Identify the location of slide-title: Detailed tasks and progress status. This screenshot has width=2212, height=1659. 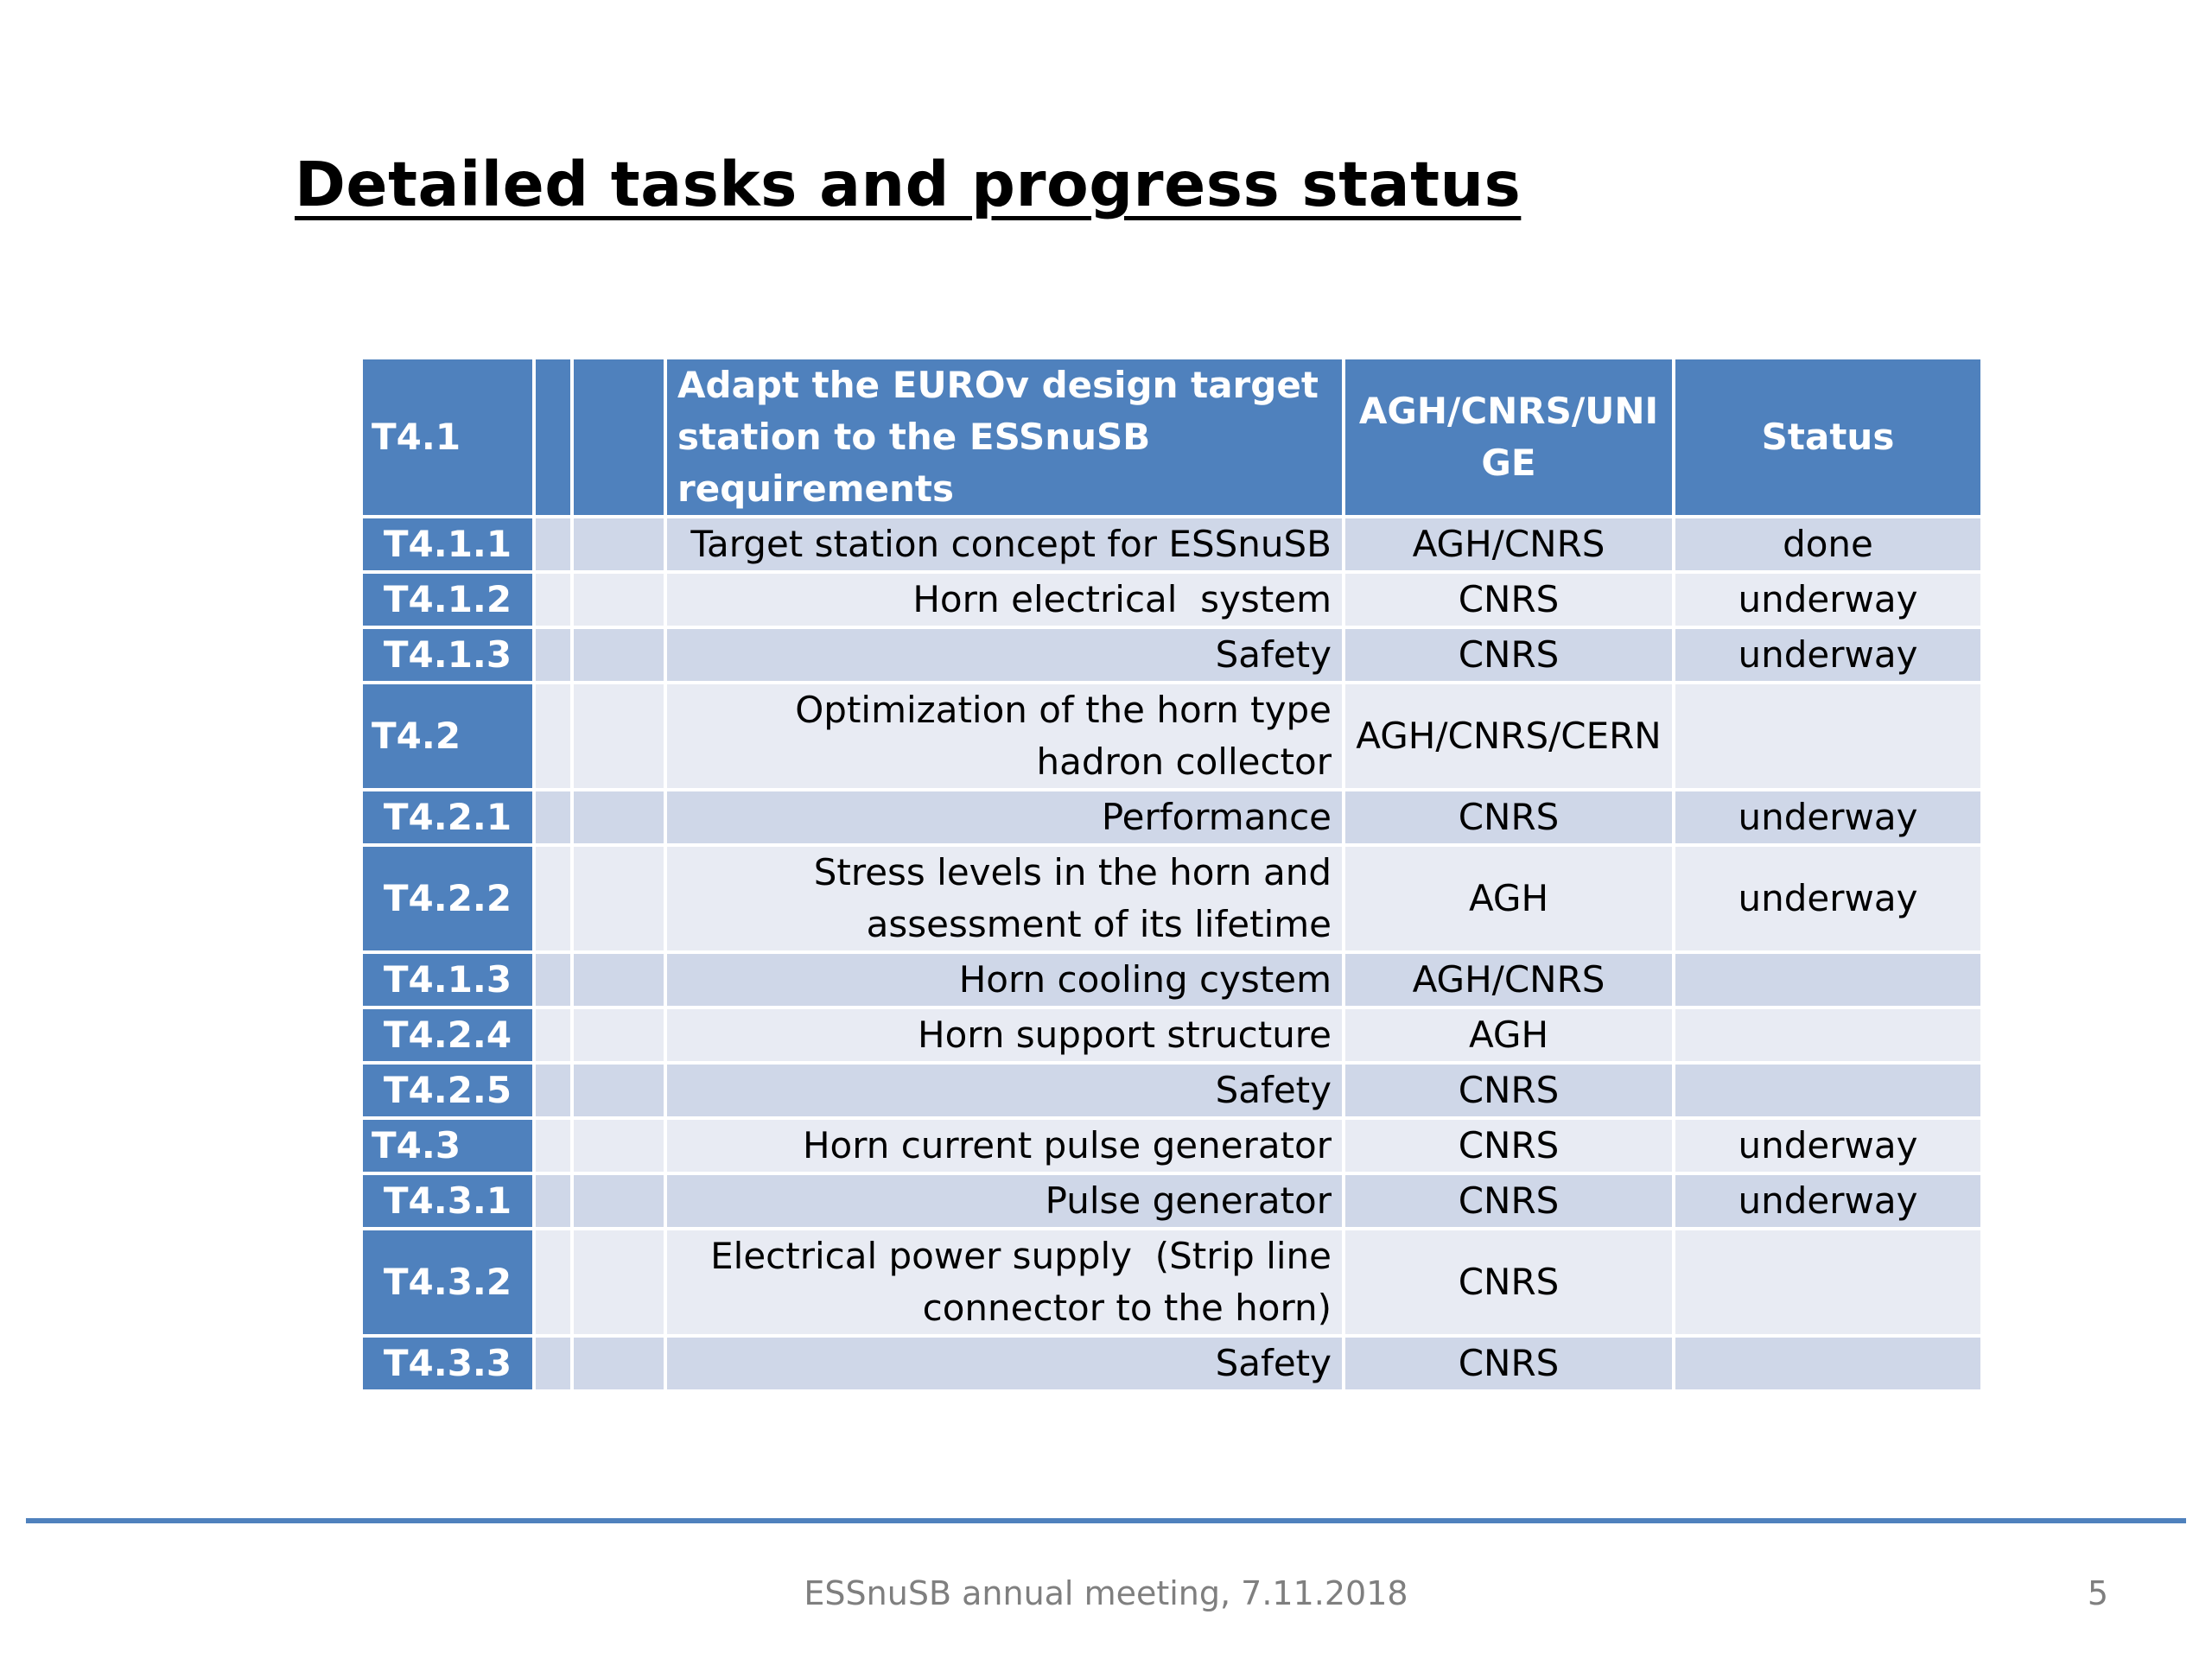
(909, 184).